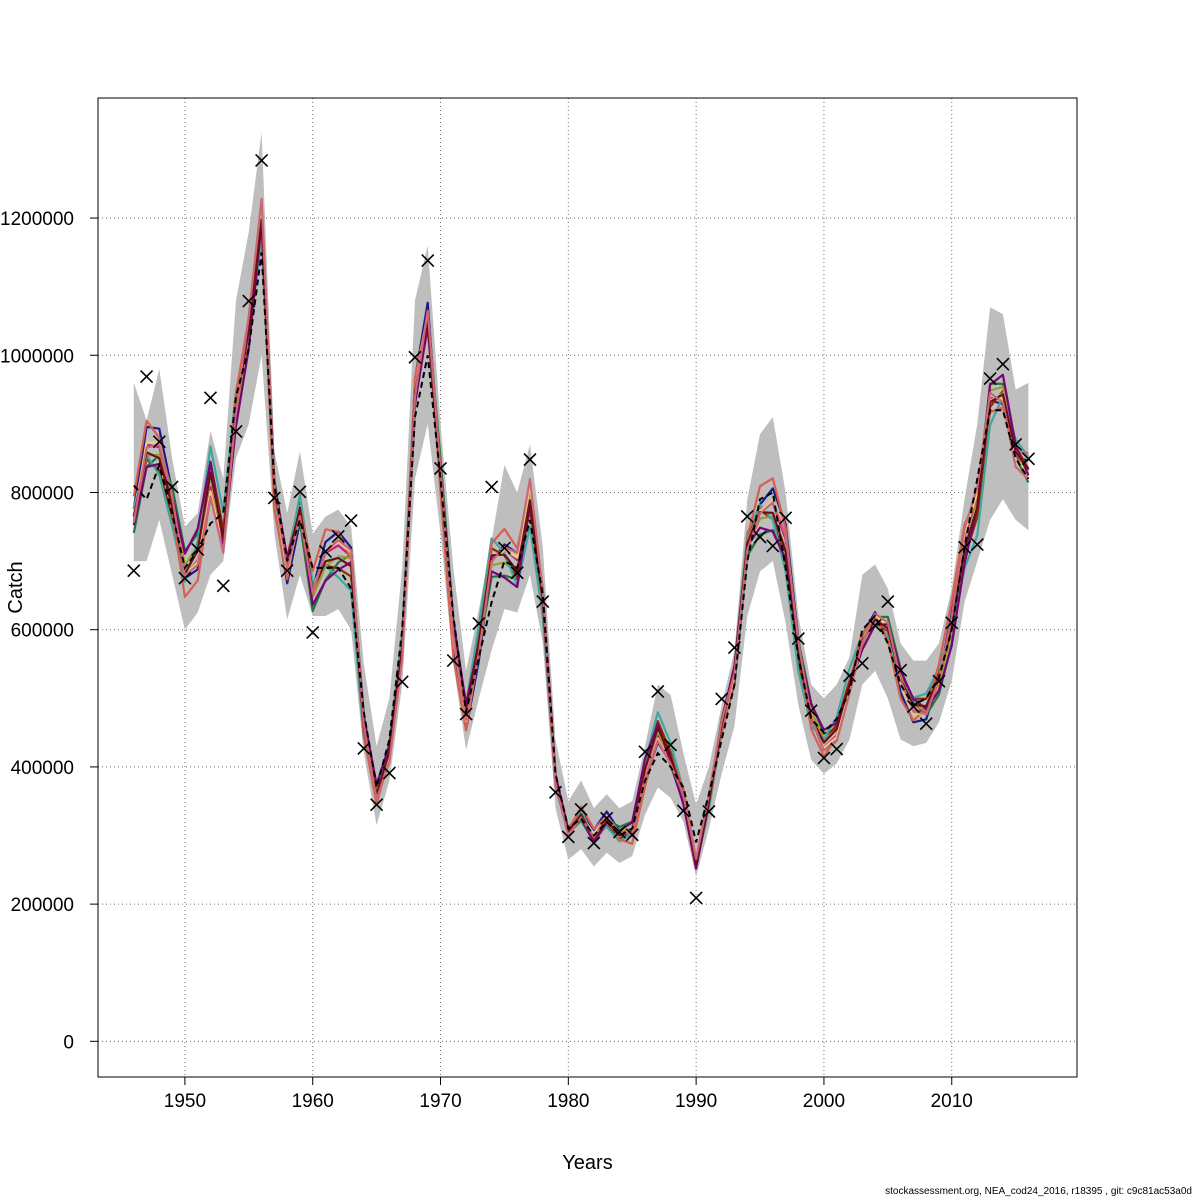  Describe the element at coordinates (42, 631) in the screenshot. I see `y-tick-label: 600000` at that location.